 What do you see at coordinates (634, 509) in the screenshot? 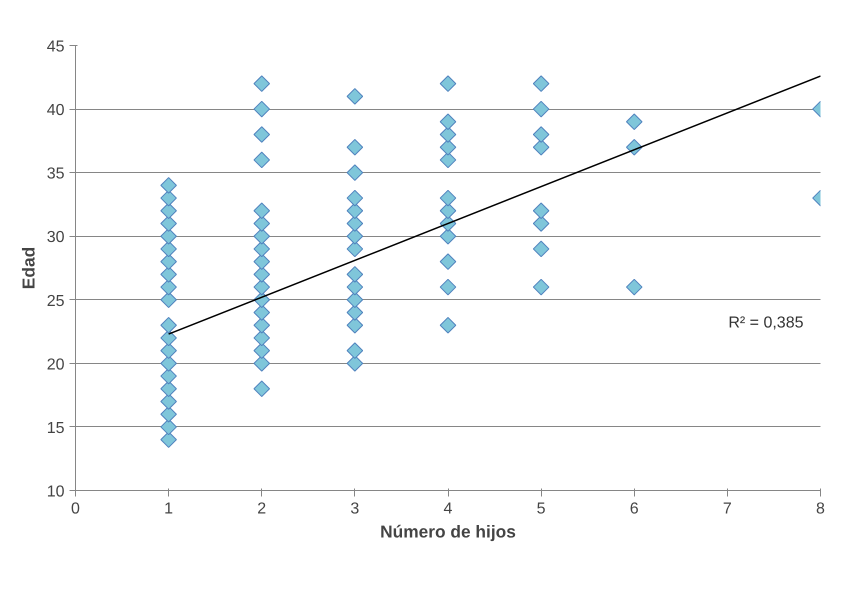
I see `x-tick-label: 6` at bounding box center [634, 509].